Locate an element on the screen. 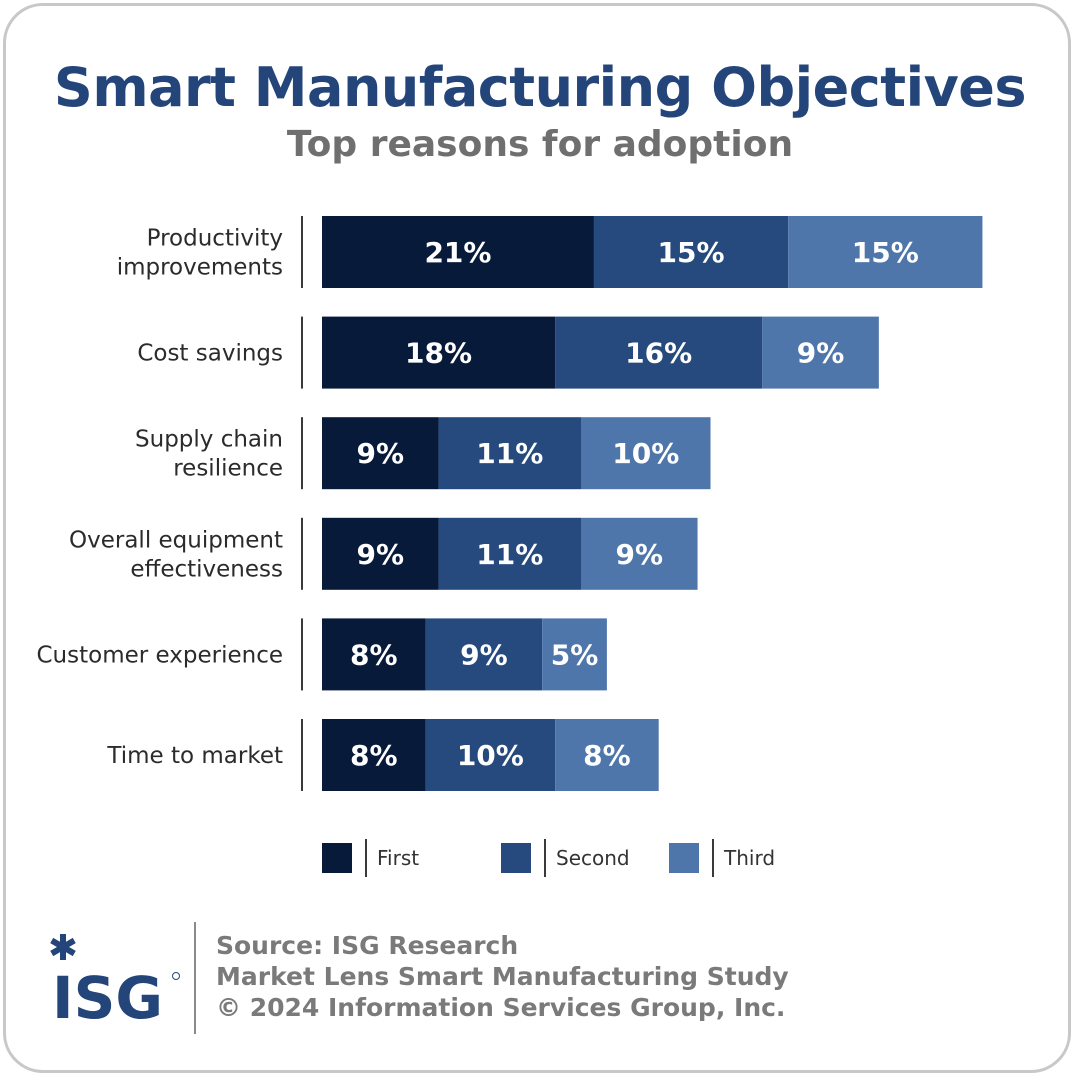 The width and height of the screenshot is (1080, 1081). category-label: Customer experience is located at coordinates (159, 655).